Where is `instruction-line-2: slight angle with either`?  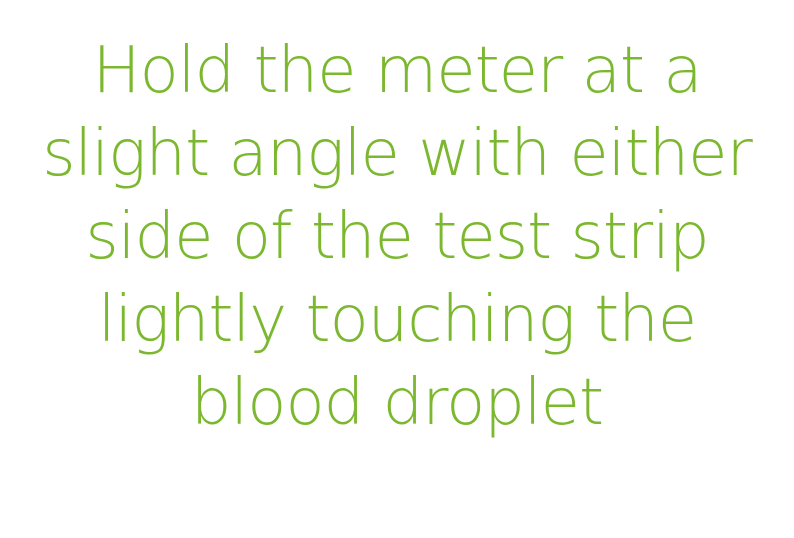 instruction-line-2: slight angle with either is located at coordinates (397, 154).